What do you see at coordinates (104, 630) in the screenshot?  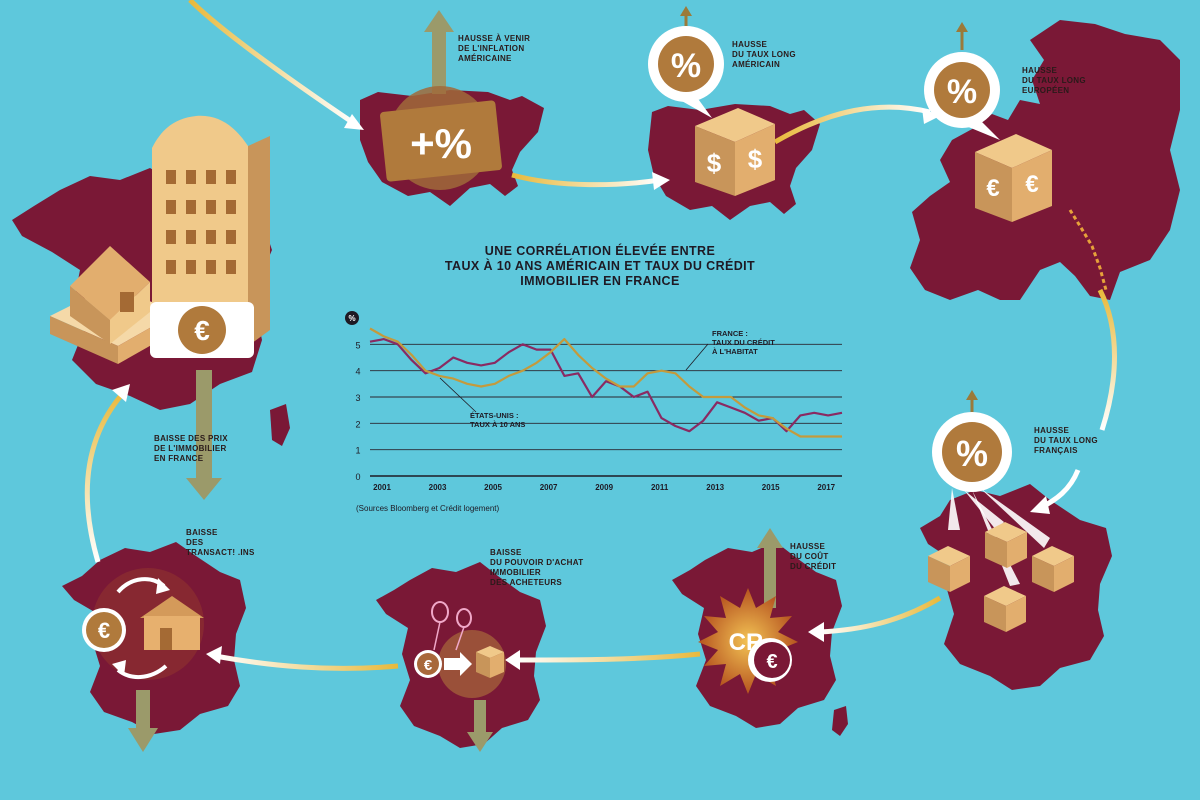 I see `euro-transactions-label: €` at bounding box center [104, 630].